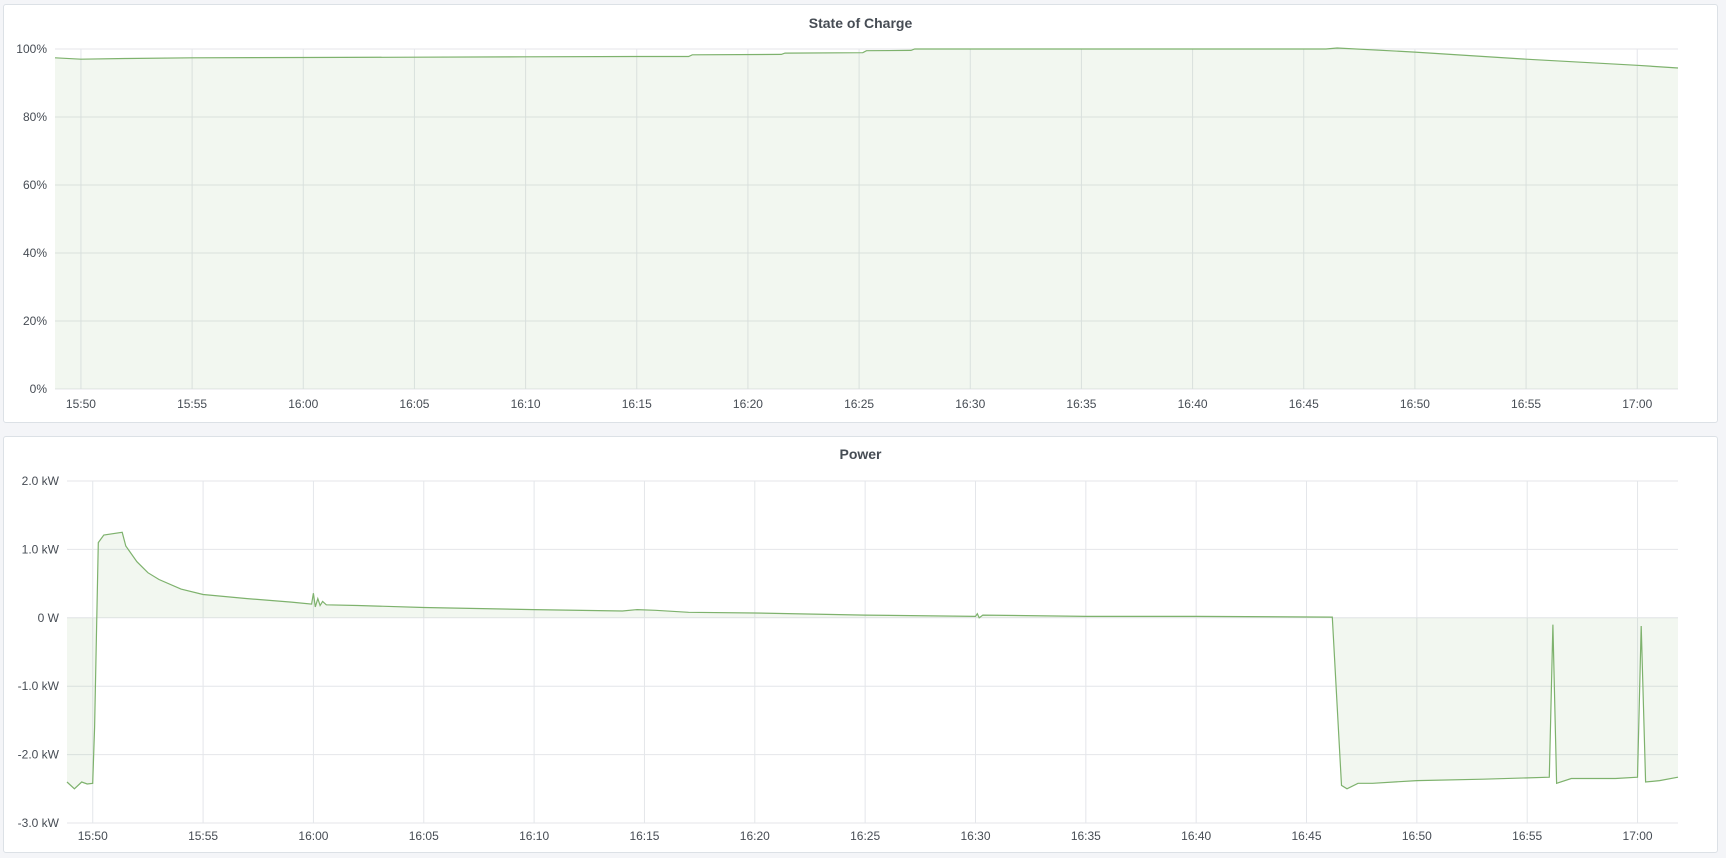 The image size is (1726, 858). Describe the element at coordinates (859, 404) in the screenshot. I see `soc-x-tick-label: 16:25` at that location.